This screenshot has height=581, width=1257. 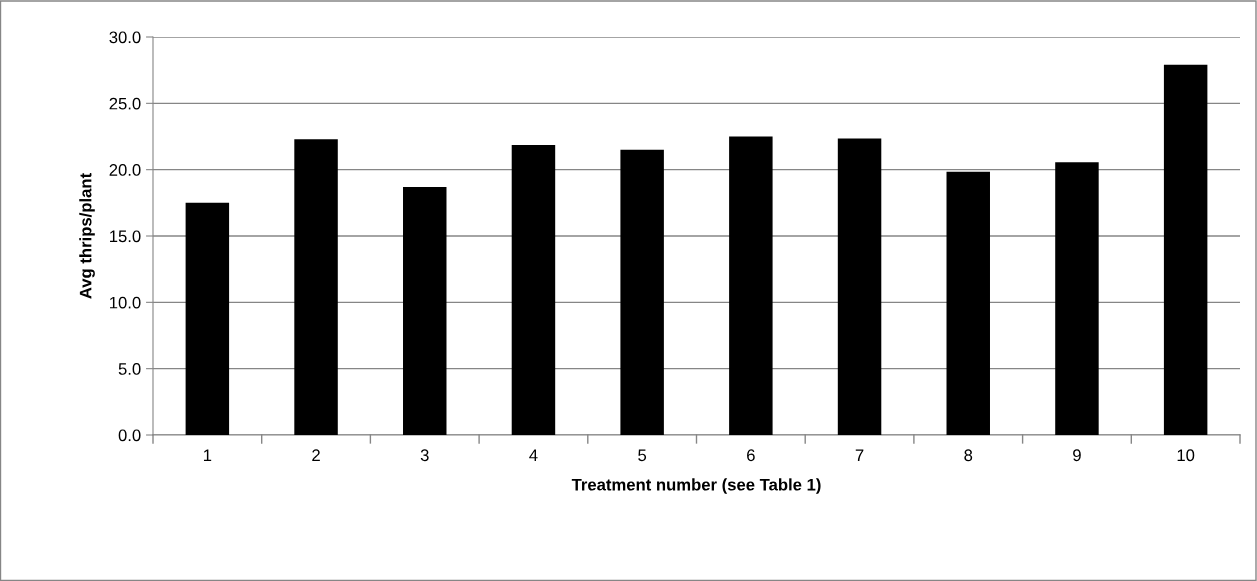 What do you see at coordinates (859, 455) in the screenshot?
I see `x-tick-label: 7` at bounding box center [859, 455].